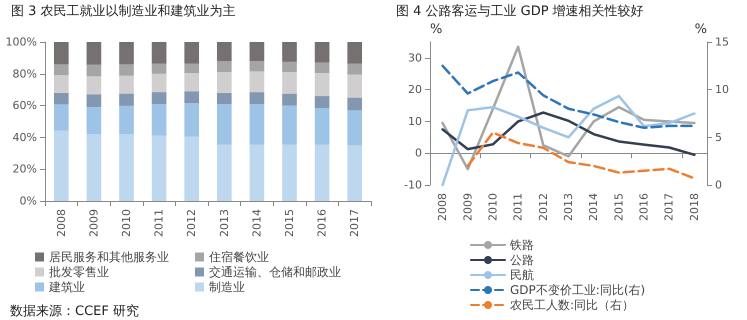 This screenshot has width=747, height=320. What do you see at coordinates (619, 207) in the screenshot?
I see `x-tick-label: 2015` at bounding box center [619, 207].